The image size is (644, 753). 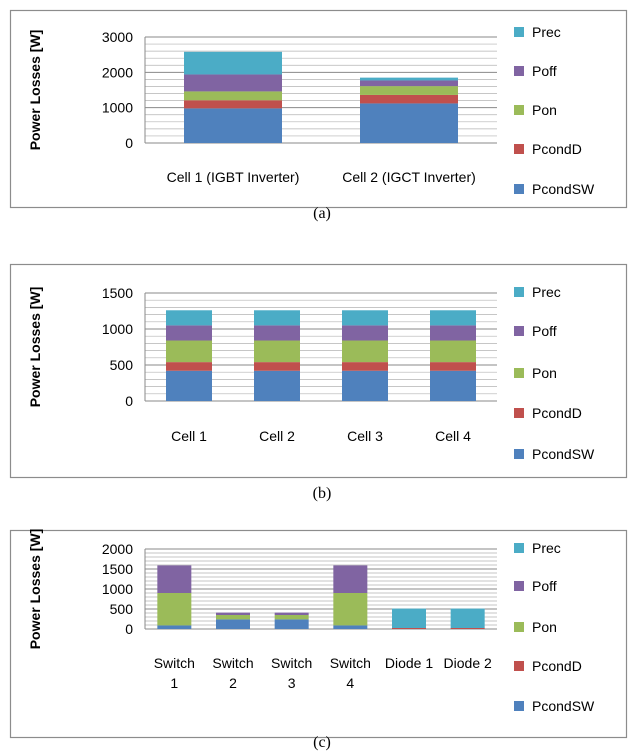 What do you see at coordinates (468, 663) in the screenshot?
I see `x-tick-label: Diode 2` at bounding box center [468, 663].